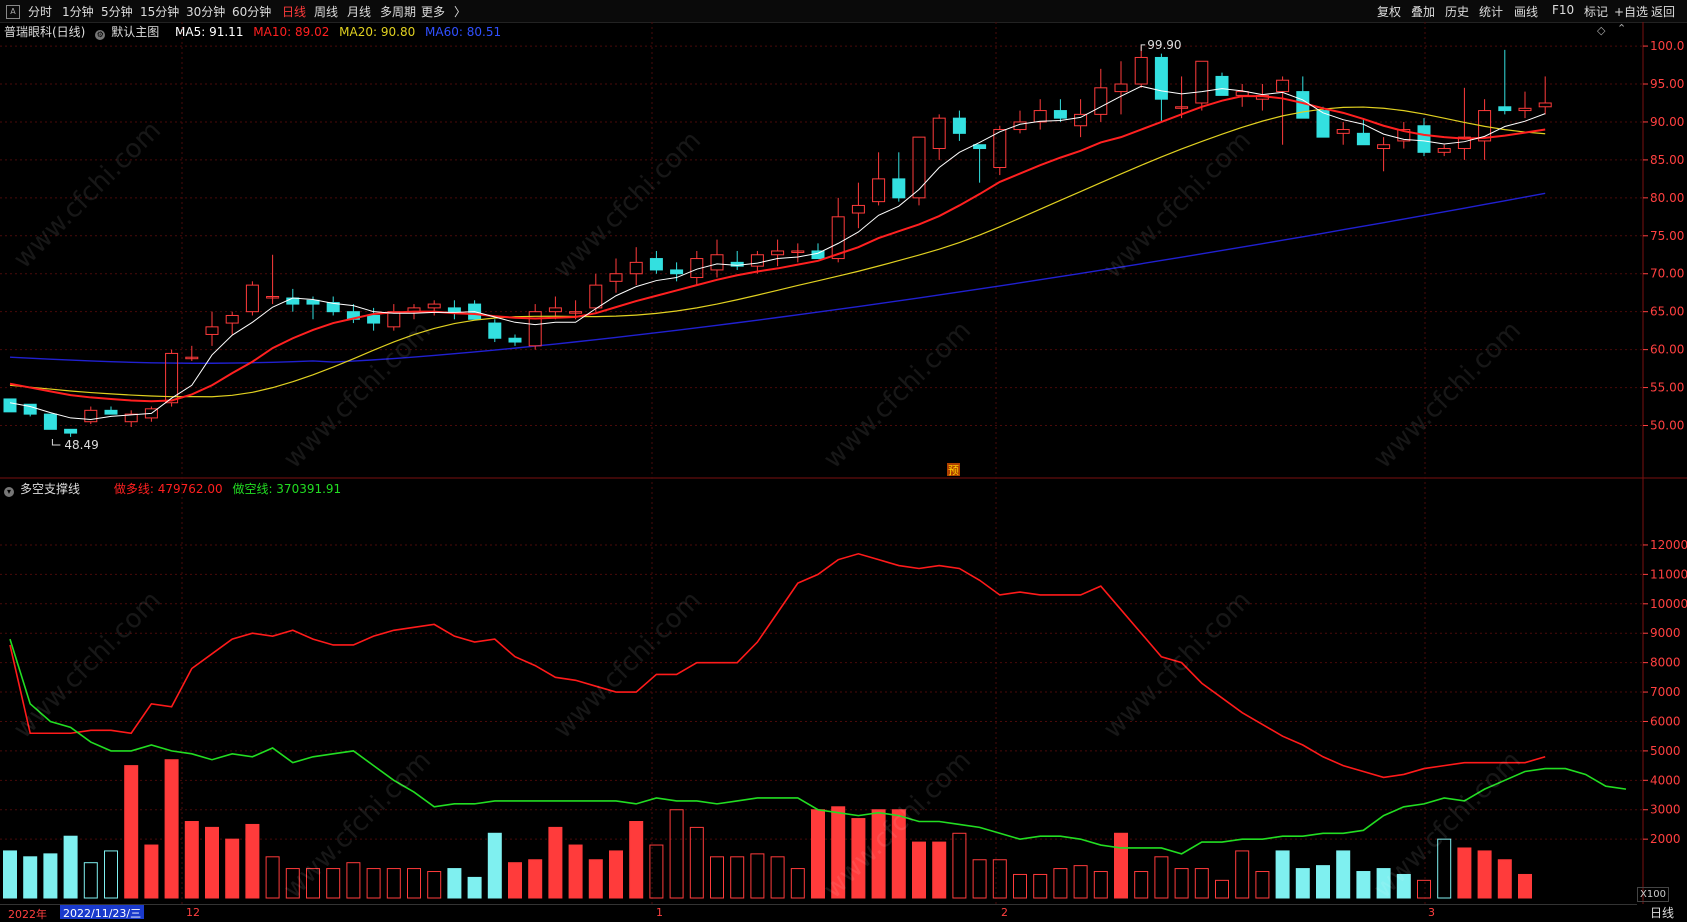 The width and height of the screenshot is (1687, 922). I want to click on period-tab-7: 周线, so click(326, 12).